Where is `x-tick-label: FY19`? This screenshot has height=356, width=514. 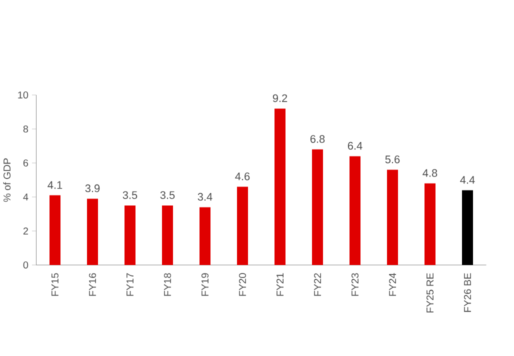
x-tick-label: FY19 is located at coordinates (205, 284).